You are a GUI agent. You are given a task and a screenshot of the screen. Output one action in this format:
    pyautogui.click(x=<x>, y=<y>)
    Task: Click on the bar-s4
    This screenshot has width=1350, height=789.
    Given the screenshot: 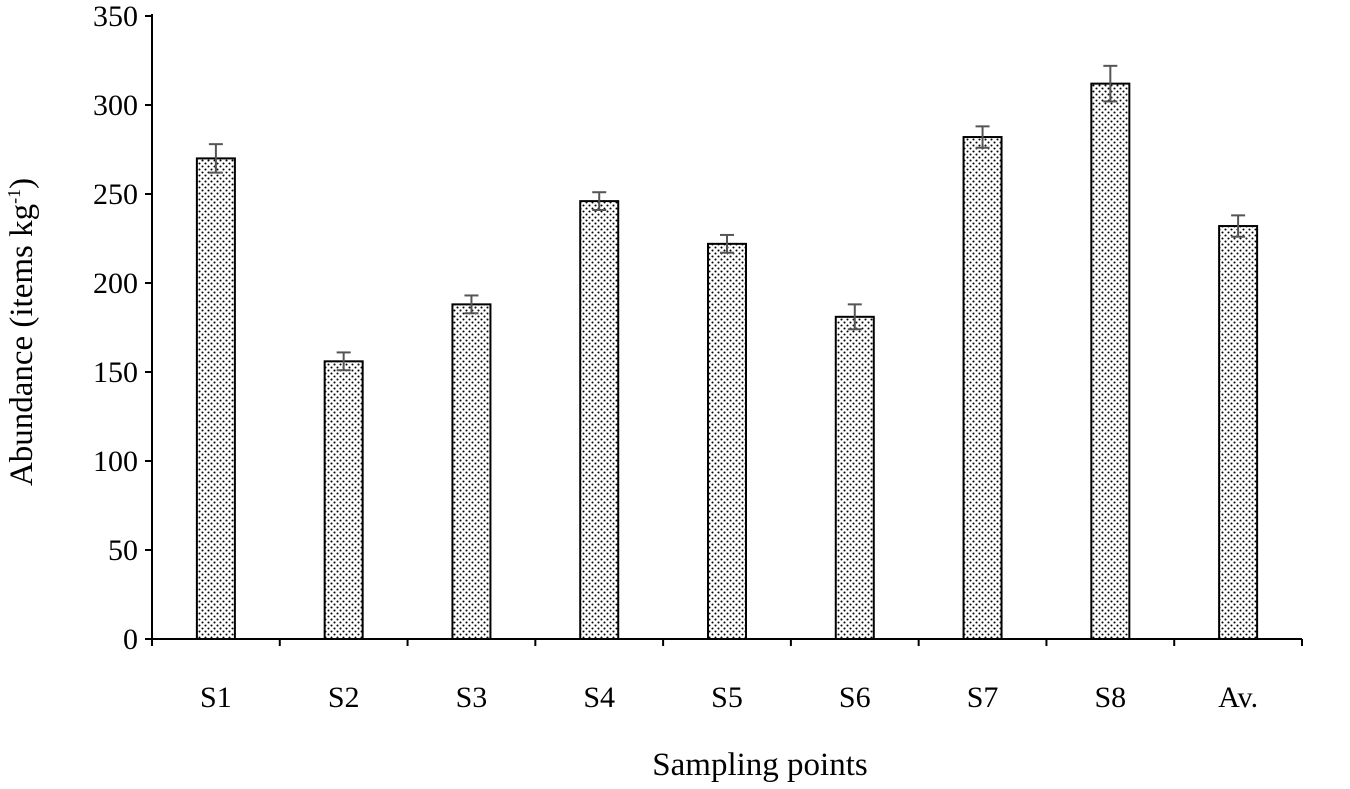 What is the action you would take?
    pyautogui.click(x=599, y=420)
    